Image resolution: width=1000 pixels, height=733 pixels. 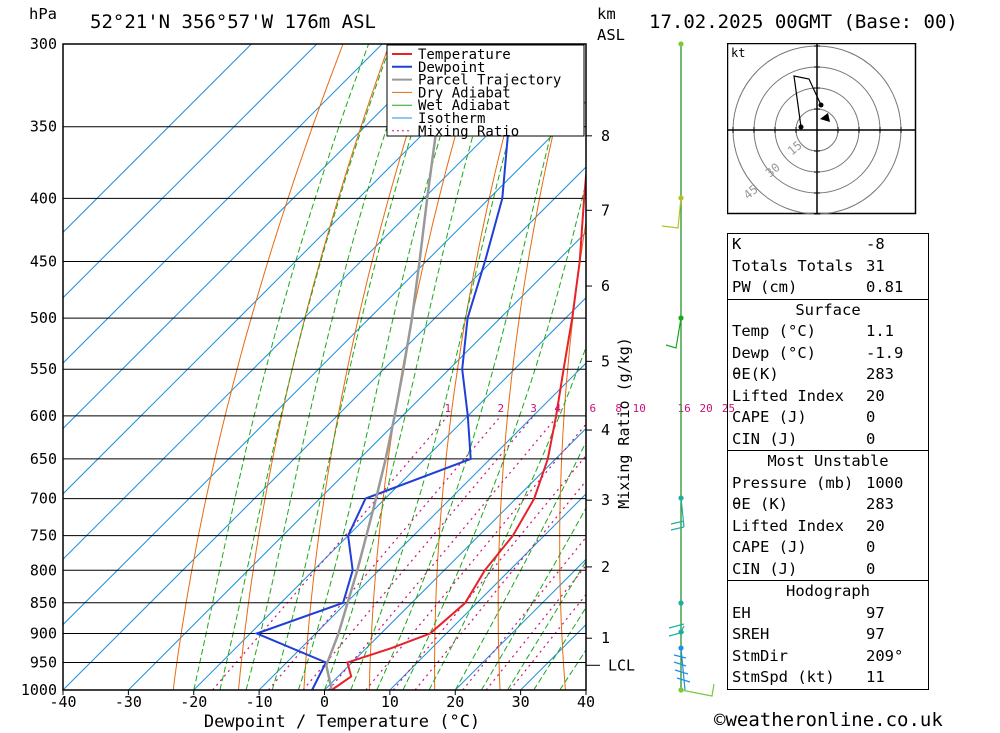 What do you see at coordinates (788, 395) in the screenshot?
I see `index-label: Lifted Index` at bounding box center [788, 395].